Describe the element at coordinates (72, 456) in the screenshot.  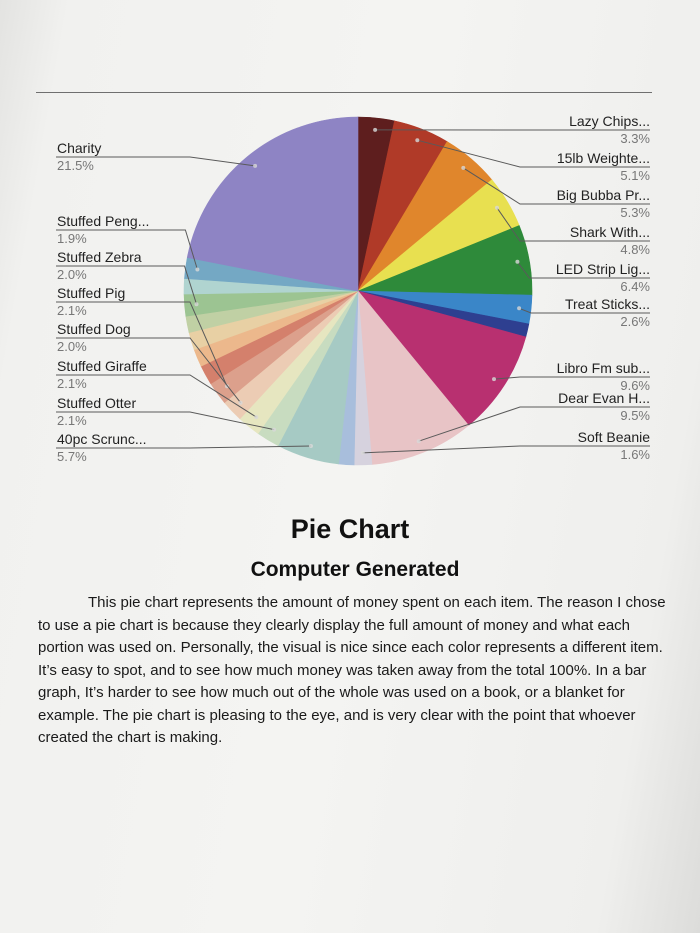
I see `slice-pct-40pc-scrunc: 5.7%` at that location.